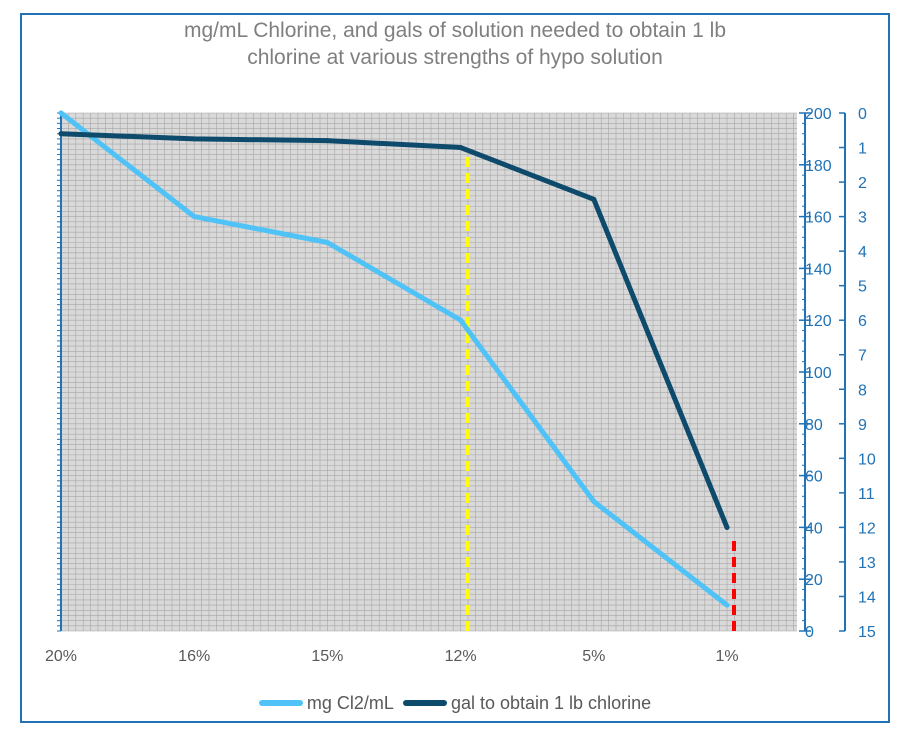 The height and width of the screenshot is (739, 910). Describe the element at coordinates (814, 477) in the screenshot. I see `inner-axis-tick-label-3: 60` at that location.